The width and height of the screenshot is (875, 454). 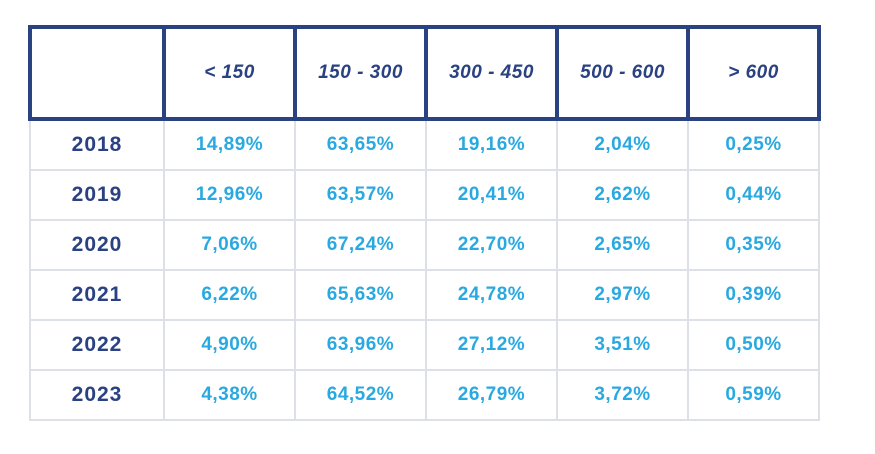 I want to click on year-cell: 2021, so click(x=97, y=295).